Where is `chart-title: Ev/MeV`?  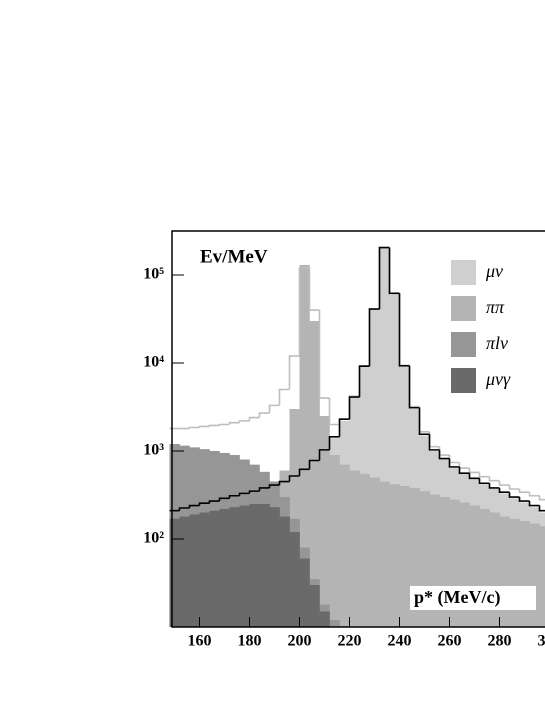 chart-title: Ev/MeV is located at coordinates (234, 256).